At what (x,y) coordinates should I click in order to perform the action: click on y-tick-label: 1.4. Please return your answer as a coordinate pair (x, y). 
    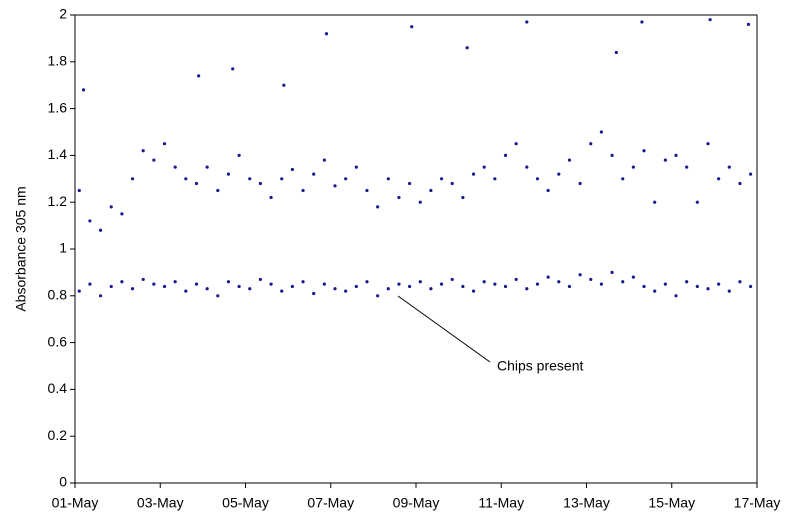
    Looking at the image, I should click on (58, 154).